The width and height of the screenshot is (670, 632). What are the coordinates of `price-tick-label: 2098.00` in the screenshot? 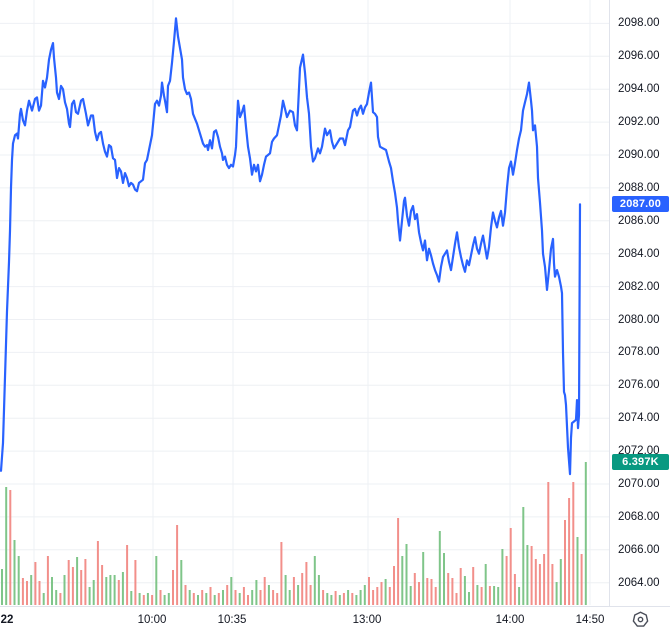 It's located at (639, 23).